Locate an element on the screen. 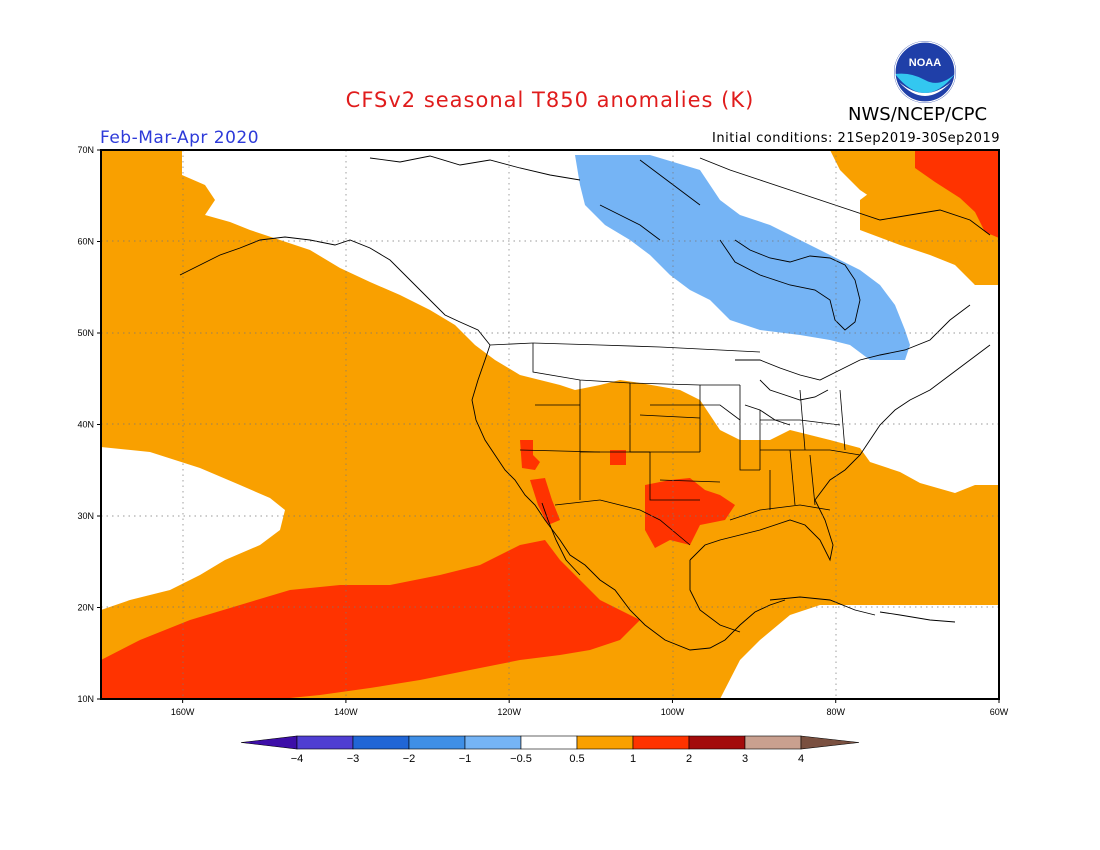 Image resolution: width=1100 pixels, height=850 pixels. legend-labels: −4 −3 −2 −1 −0.5 0.5 1 2 3 4 is located at coordinates (547, 759).